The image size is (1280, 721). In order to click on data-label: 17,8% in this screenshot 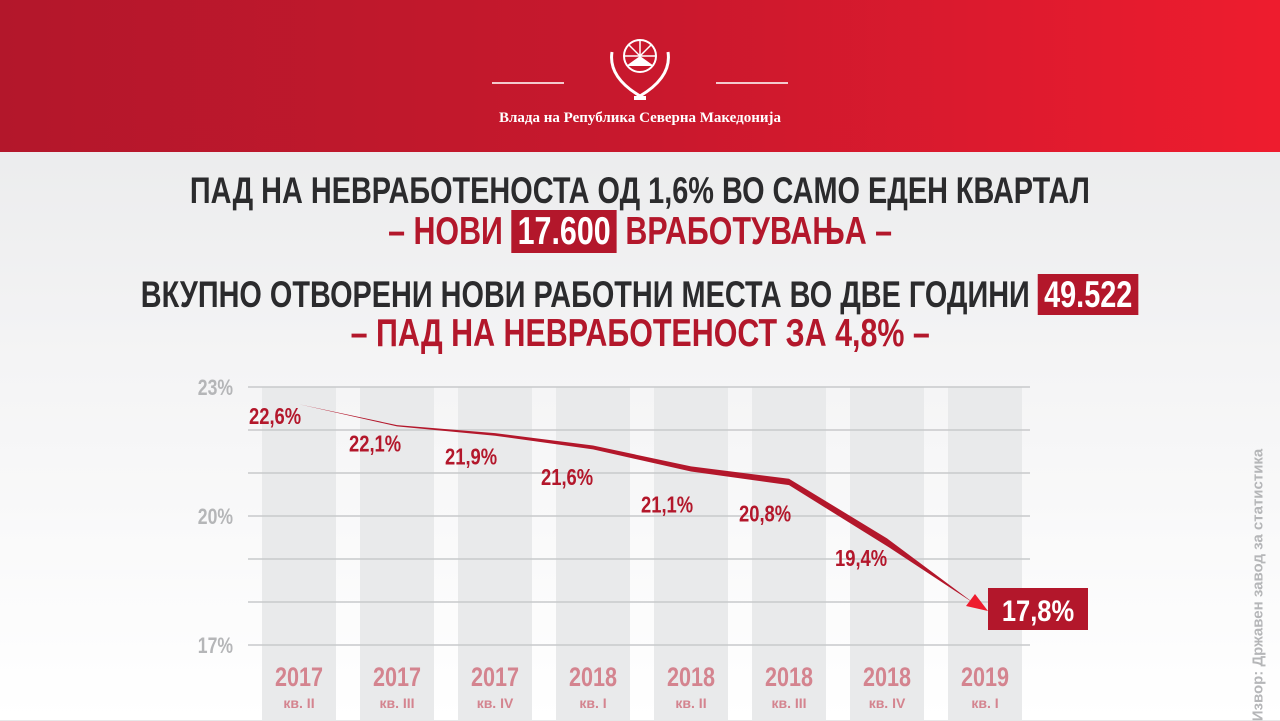, I will do `click(1038, 610)`.